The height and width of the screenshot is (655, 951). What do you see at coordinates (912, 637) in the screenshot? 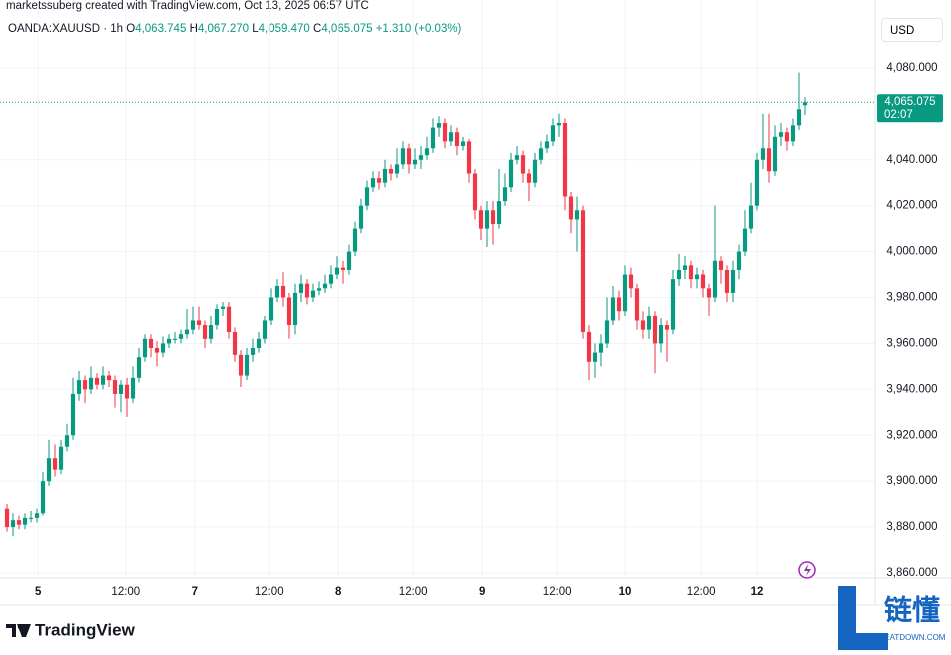
I see `watermark-sub: NEATDOWN.COM` at bounding box center [912, 637].